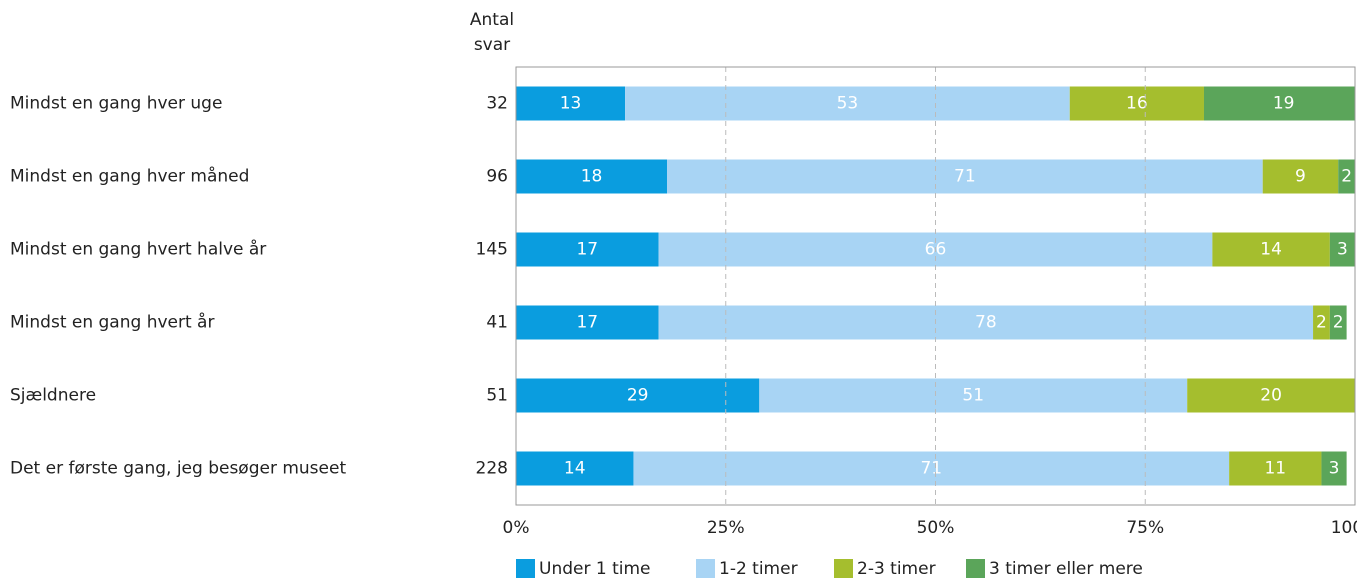 The image size is (1357, 580). What do you see at coordinates (497, 396) in the screenshot?
I see `count-label: 51` at bounding box center [497, 396].